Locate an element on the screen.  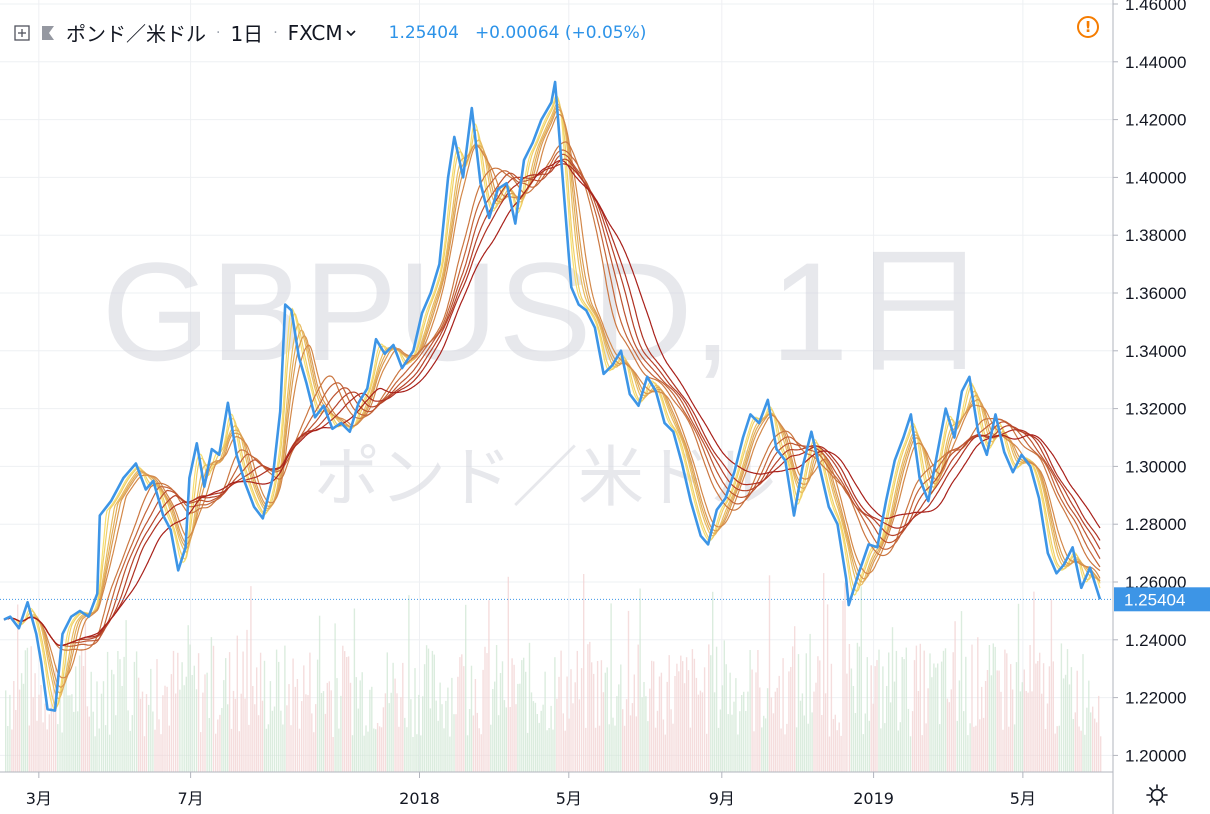
warning-icon: ! is located at coordinates (1088, 27).